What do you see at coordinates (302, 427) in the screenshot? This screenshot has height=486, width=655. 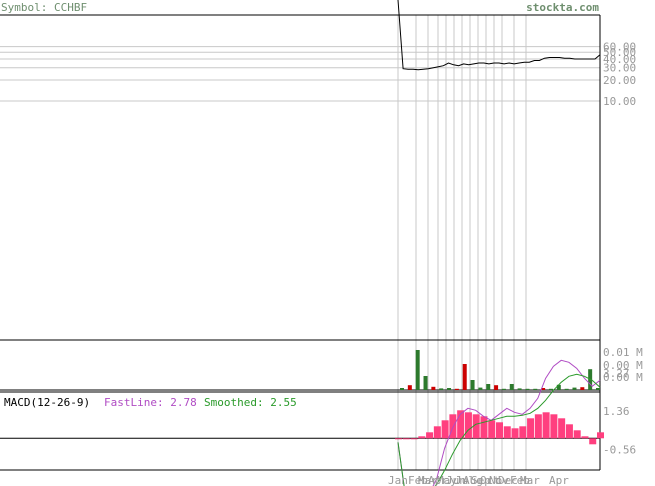 I see `macd-histogram` at bounding box center [302, 427].